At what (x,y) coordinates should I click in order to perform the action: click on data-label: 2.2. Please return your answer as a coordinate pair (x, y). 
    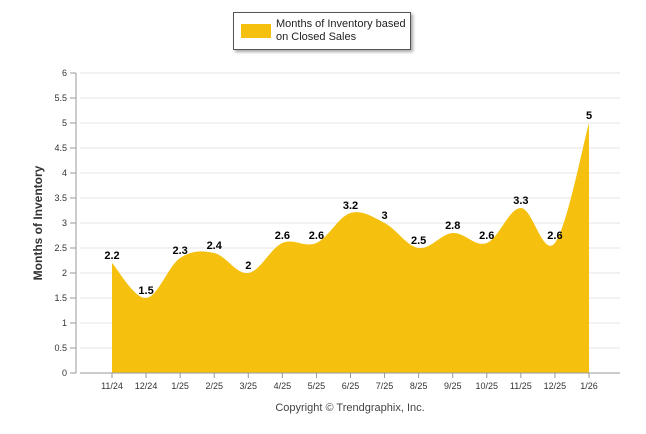
    Looking at the image, I should click on (111, 256).